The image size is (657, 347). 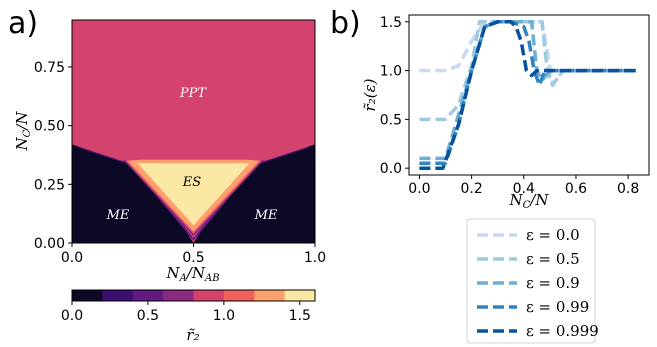 What do you see at coordinates (391, 72) in the screenshot?
I see `y-tick-label: 1.0` at bounding box center [391, 72].